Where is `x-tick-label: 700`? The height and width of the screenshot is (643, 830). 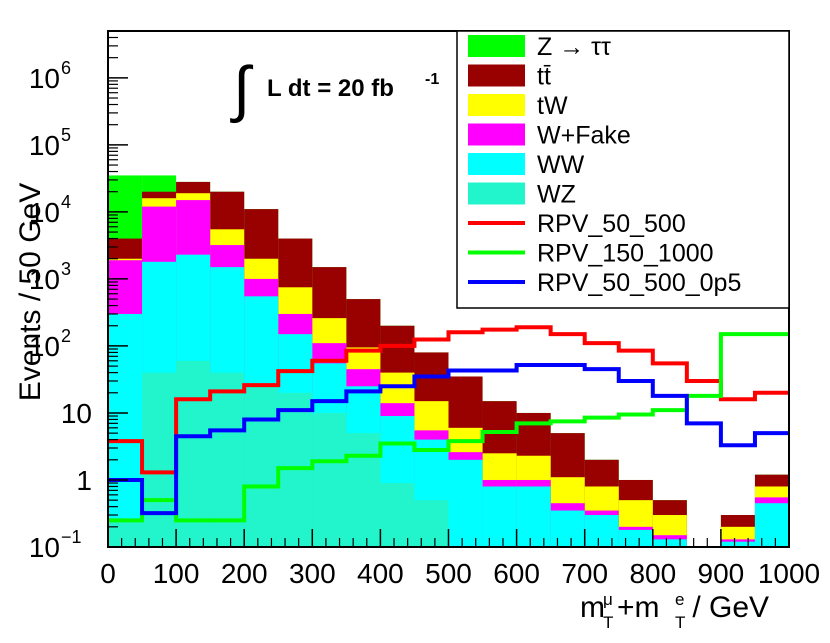
x-tick-label: 700 is located at coordinates (584, 573).